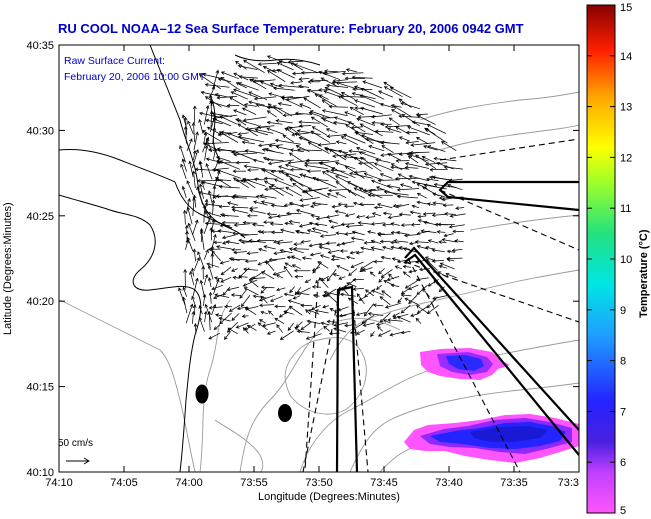  Describe the element at coordinates (449, 483) in the screenshot. I see `x-tick-label: 73:40` at that location.